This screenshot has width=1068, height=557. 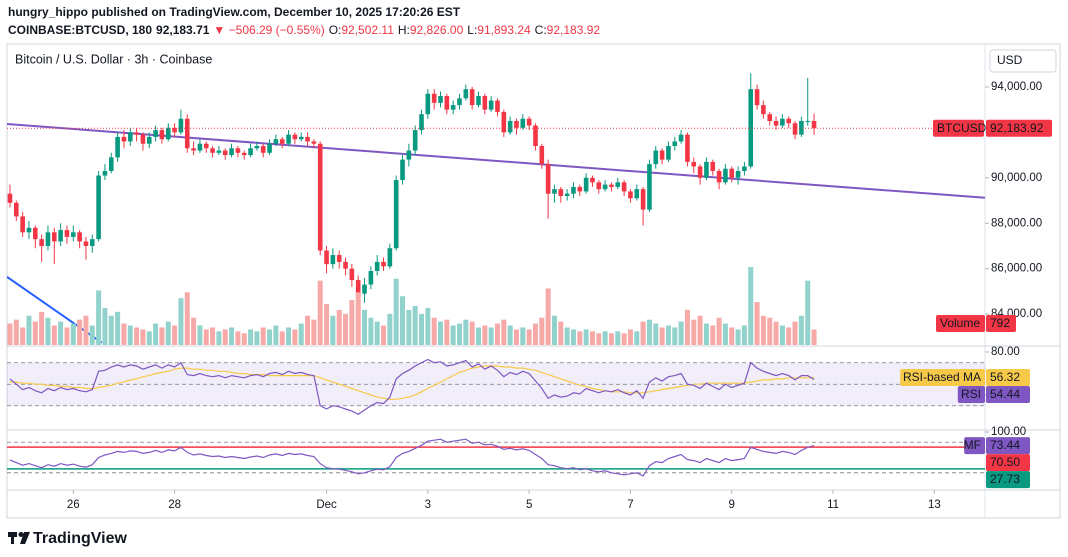 I want to click on volume-name: Volume, so click(x=960, y=323).